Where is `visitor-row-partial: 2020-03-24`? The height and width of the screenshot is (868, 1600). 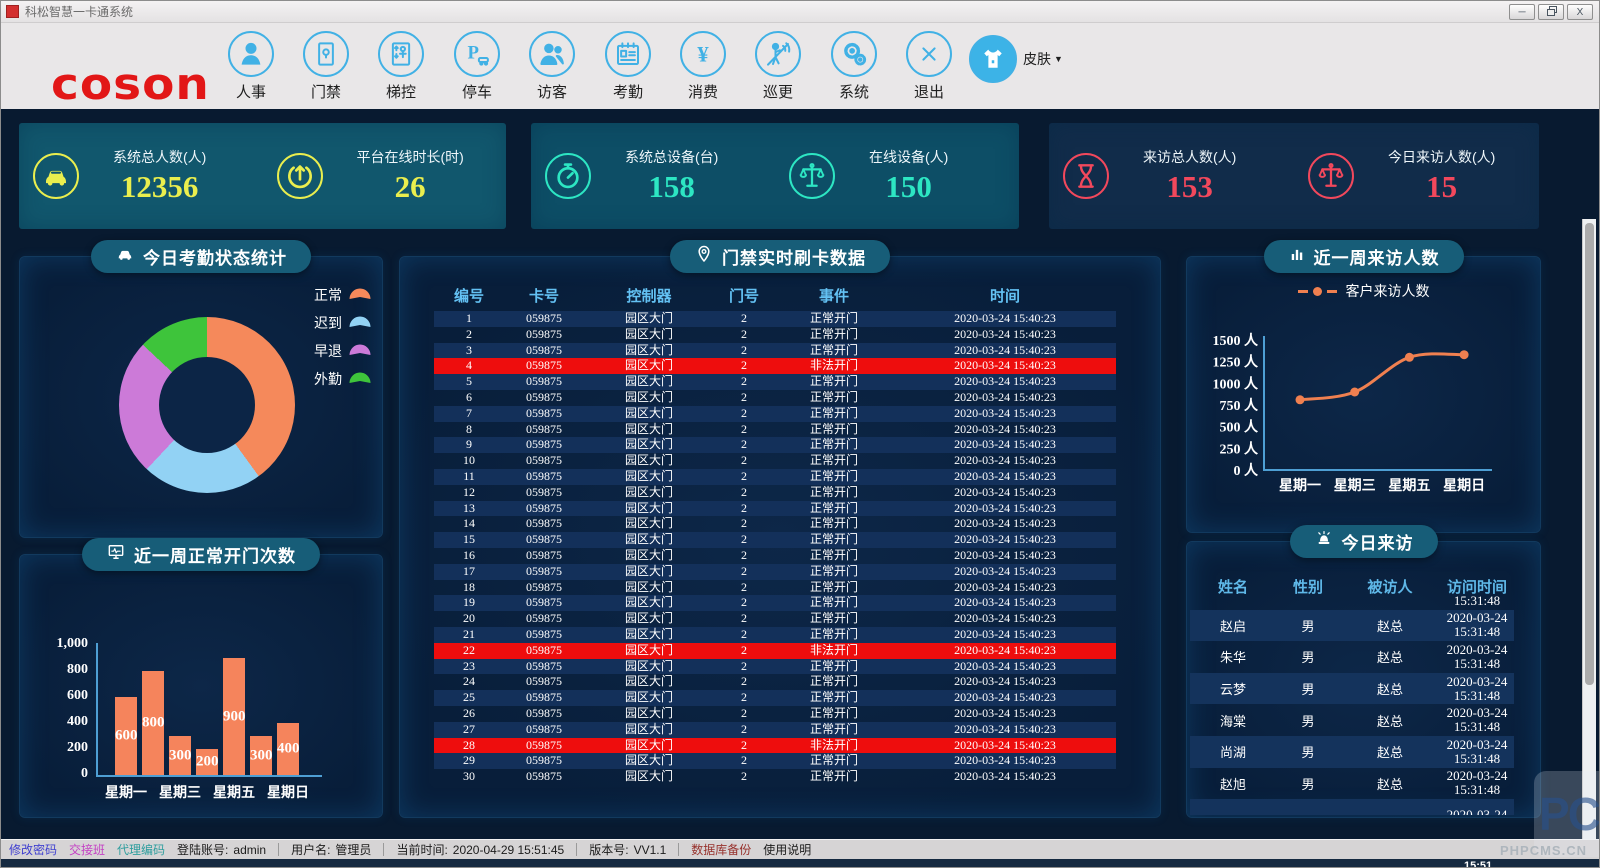
visitor-row-partial: 2020-03-24 is located at coordinates (1352, 807).